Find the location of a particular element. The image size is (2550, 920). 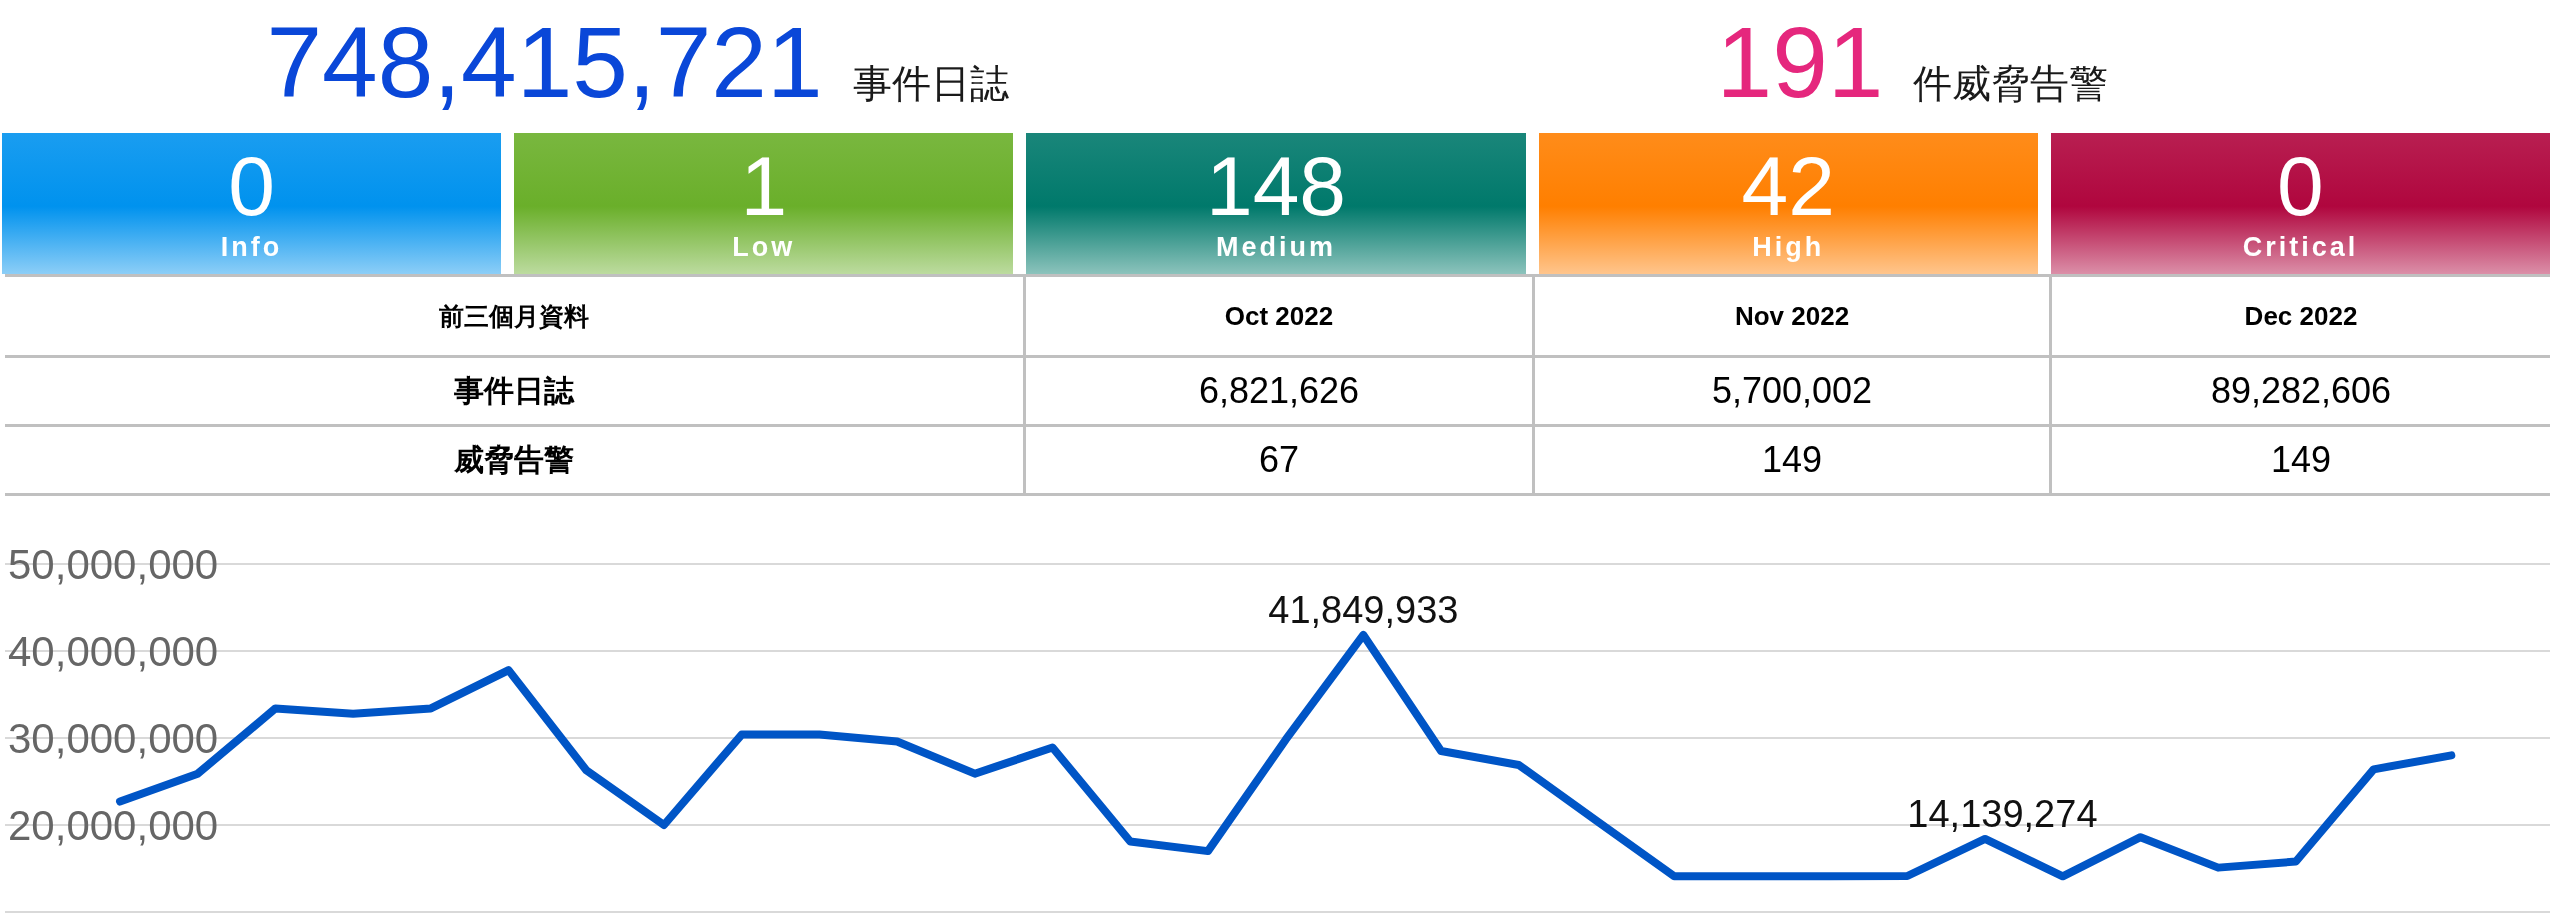

category-label: Oct 2022 is located at coordinates (1277, 316).